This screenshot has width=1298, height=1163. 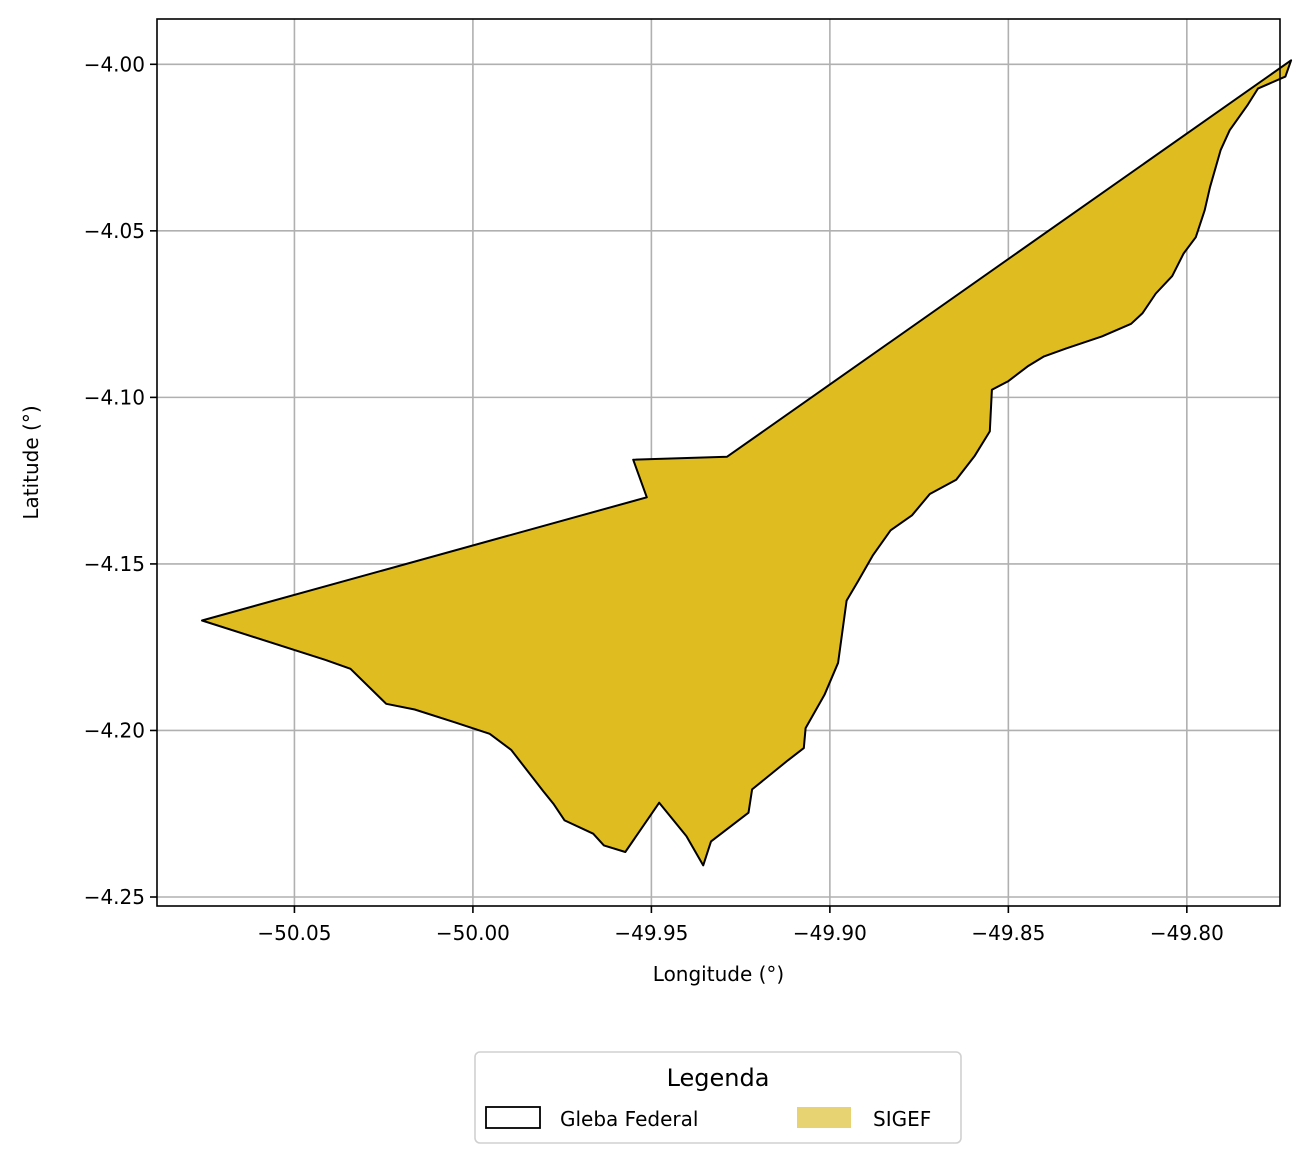 What do you see at coordinates (114, 231) in the screenshot?
I see `y-tick-label: −4.05` at bounding box center [114, 231].